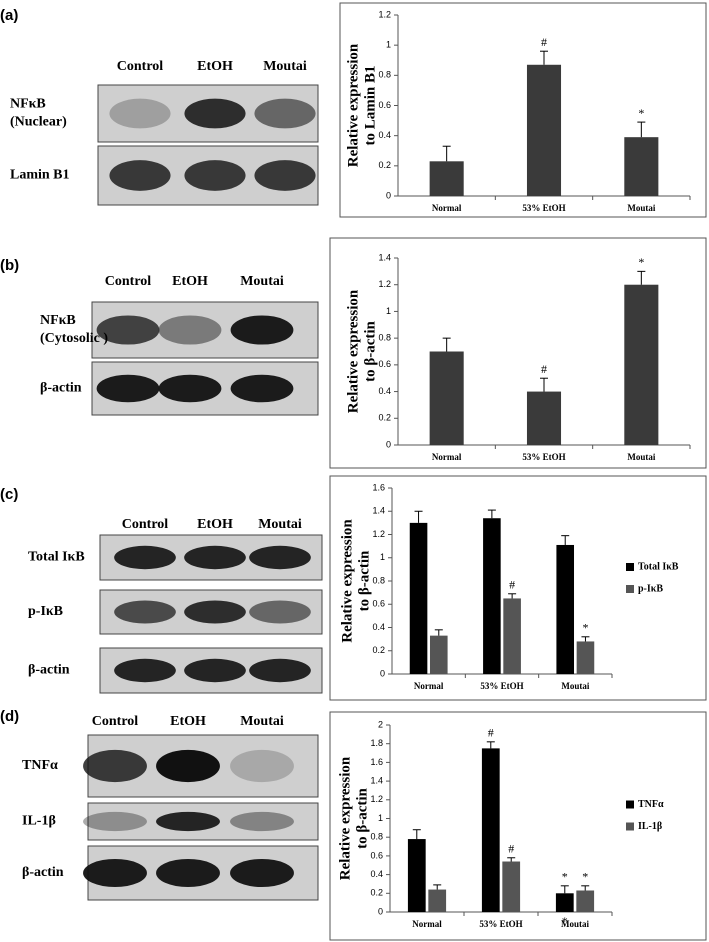  I want to click on y-tick-label: 2, so click(380, 724).